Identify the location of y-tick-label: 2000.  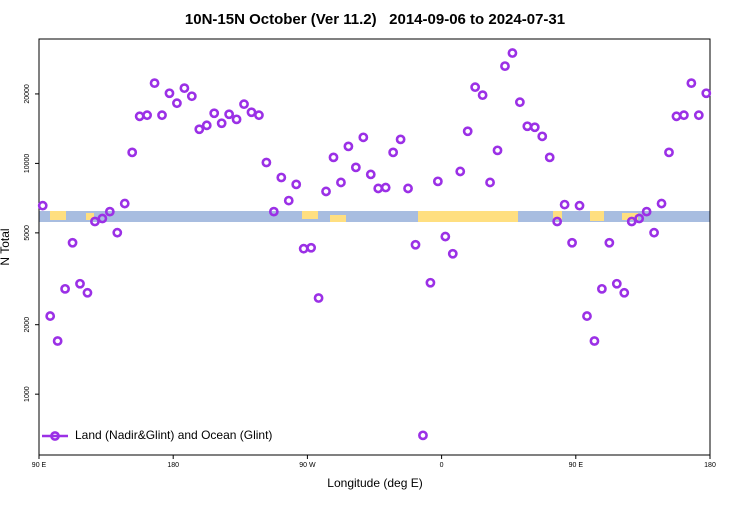
(27, 325).